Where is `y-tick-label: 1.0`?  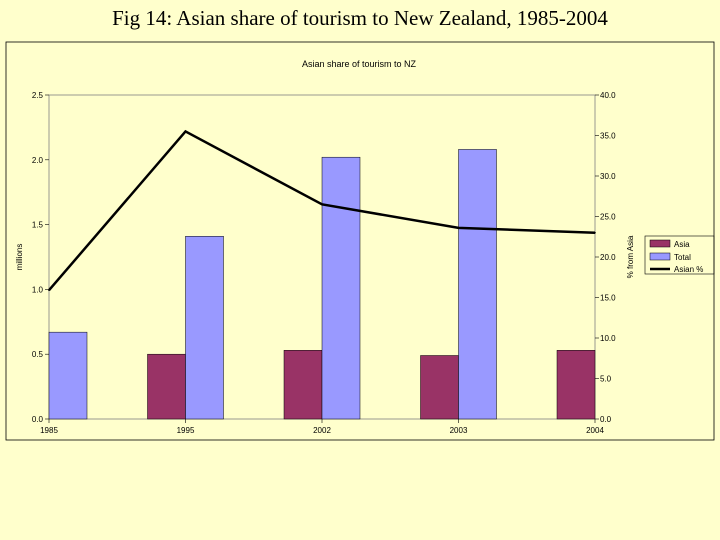 y-tick-label: 1.0 is located at coordinates (38, 289).